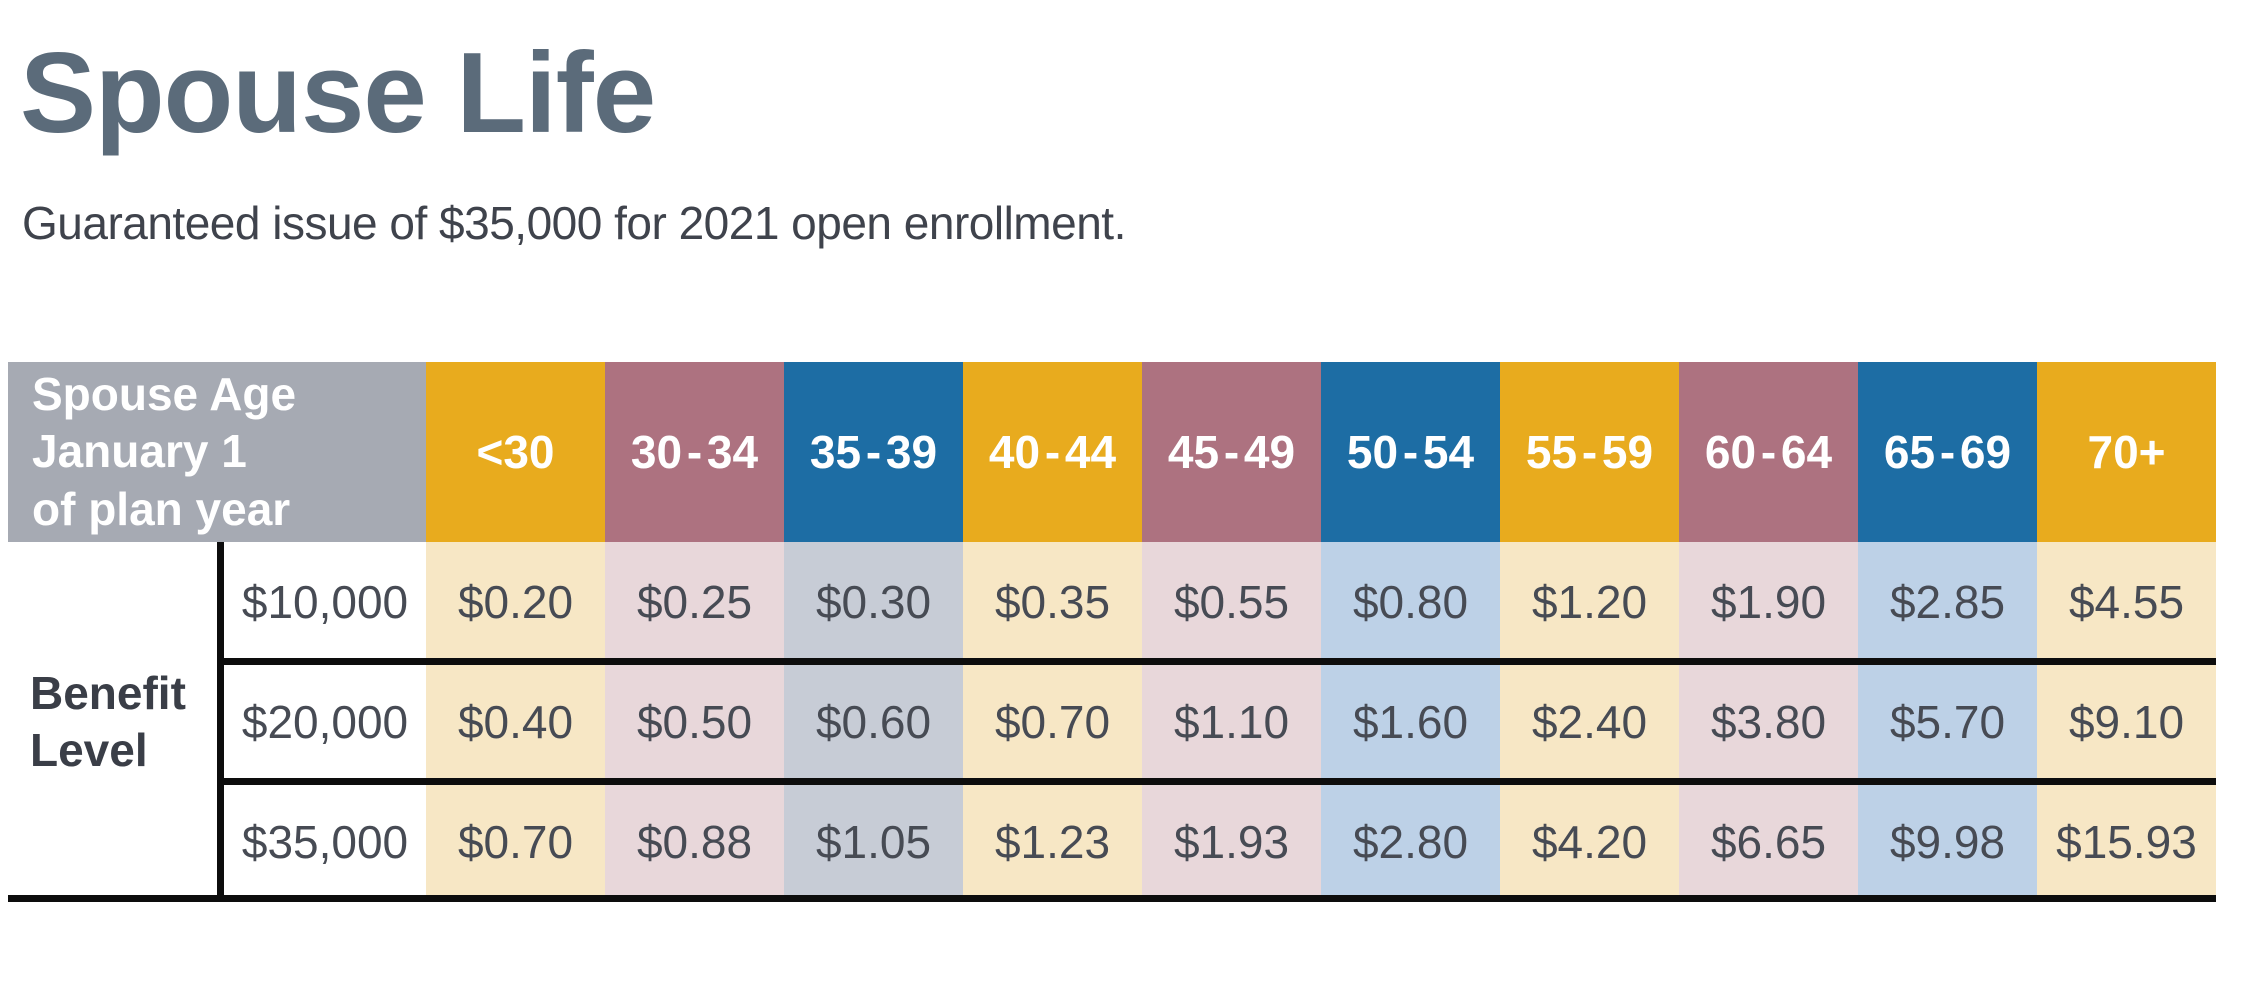 The image size is (2252, 990). I want to click on age-column-header-30-34: 30 - 34, so click(694, 452).